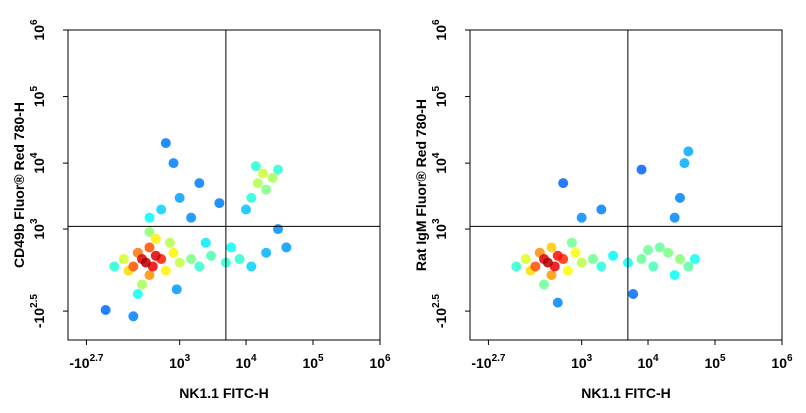  Describe the element at coordinates (421, 185) in the screenshot. I see `y-axis-label: Rat IgM Fluor® Red 780-H` at that location.